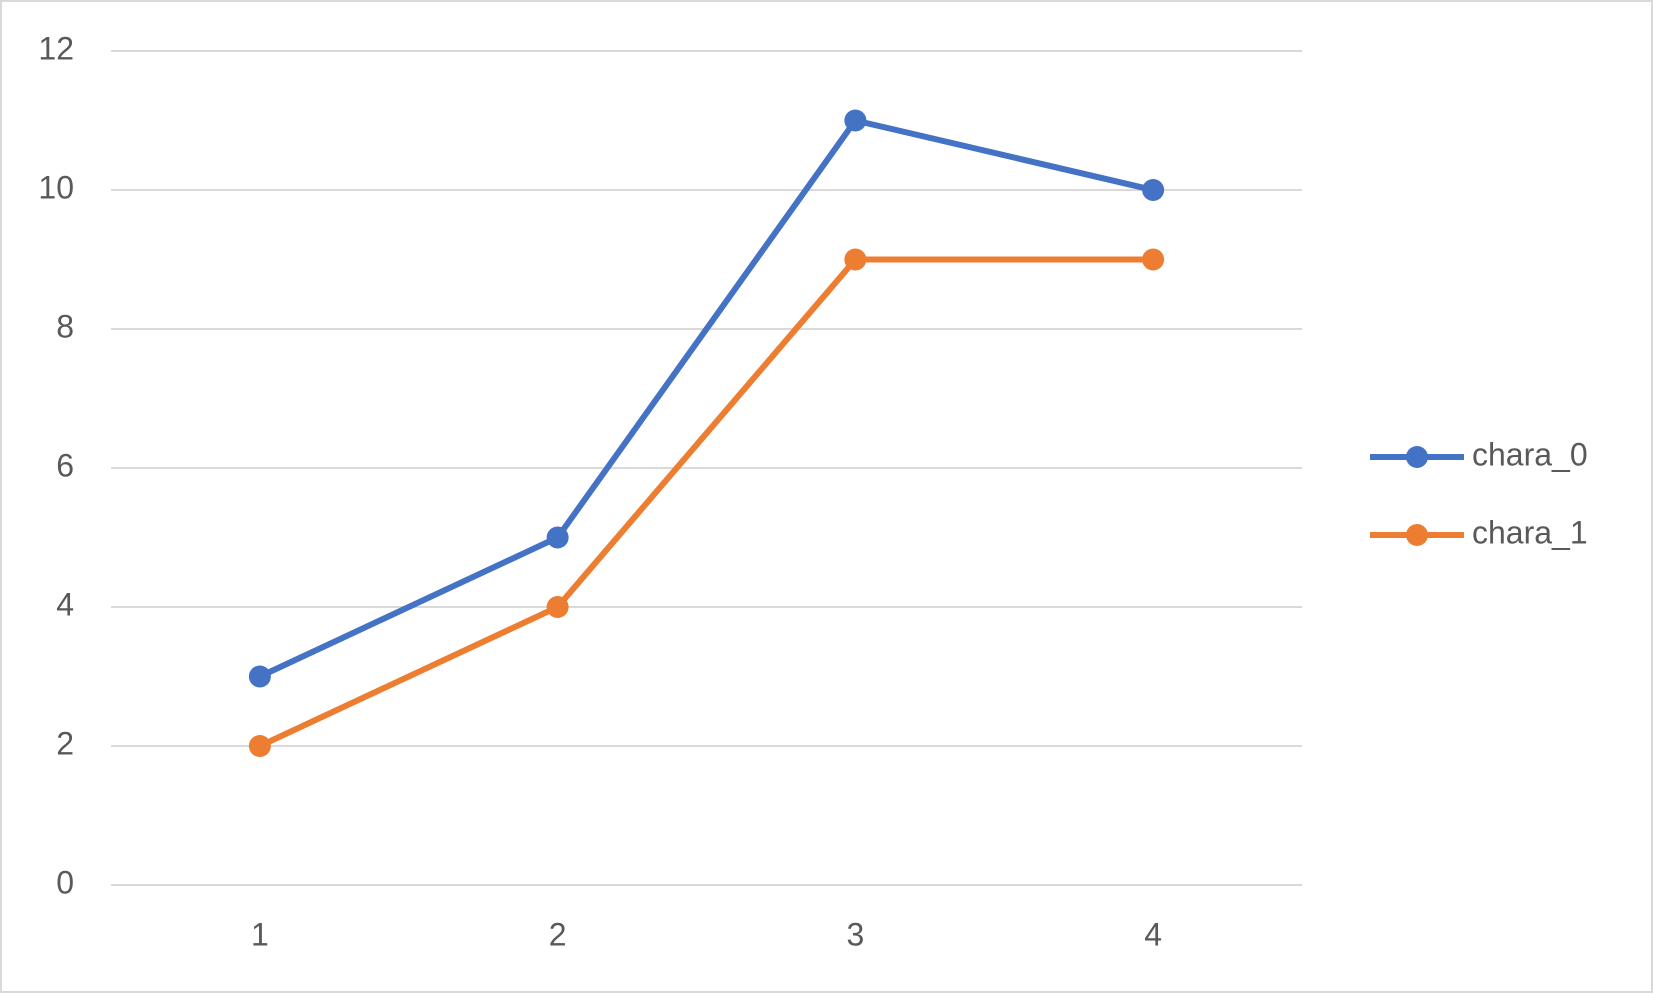 The height and width of the screenshot is (993, 1653). I want to click on y-tick-label: 0, so click(65, 882).